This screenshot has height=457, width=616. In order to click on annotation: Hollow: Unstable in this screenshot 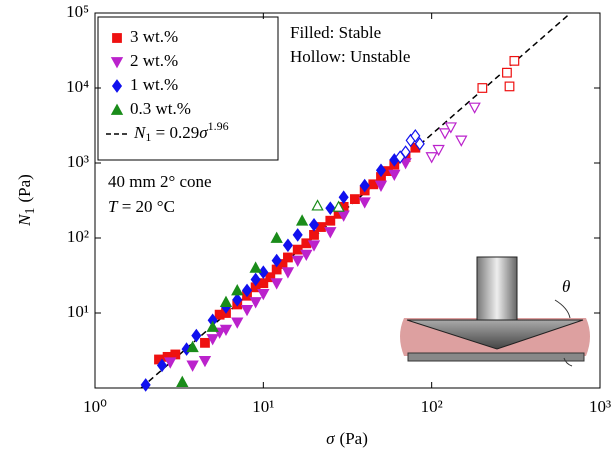, I will do `click(350, 56)`.